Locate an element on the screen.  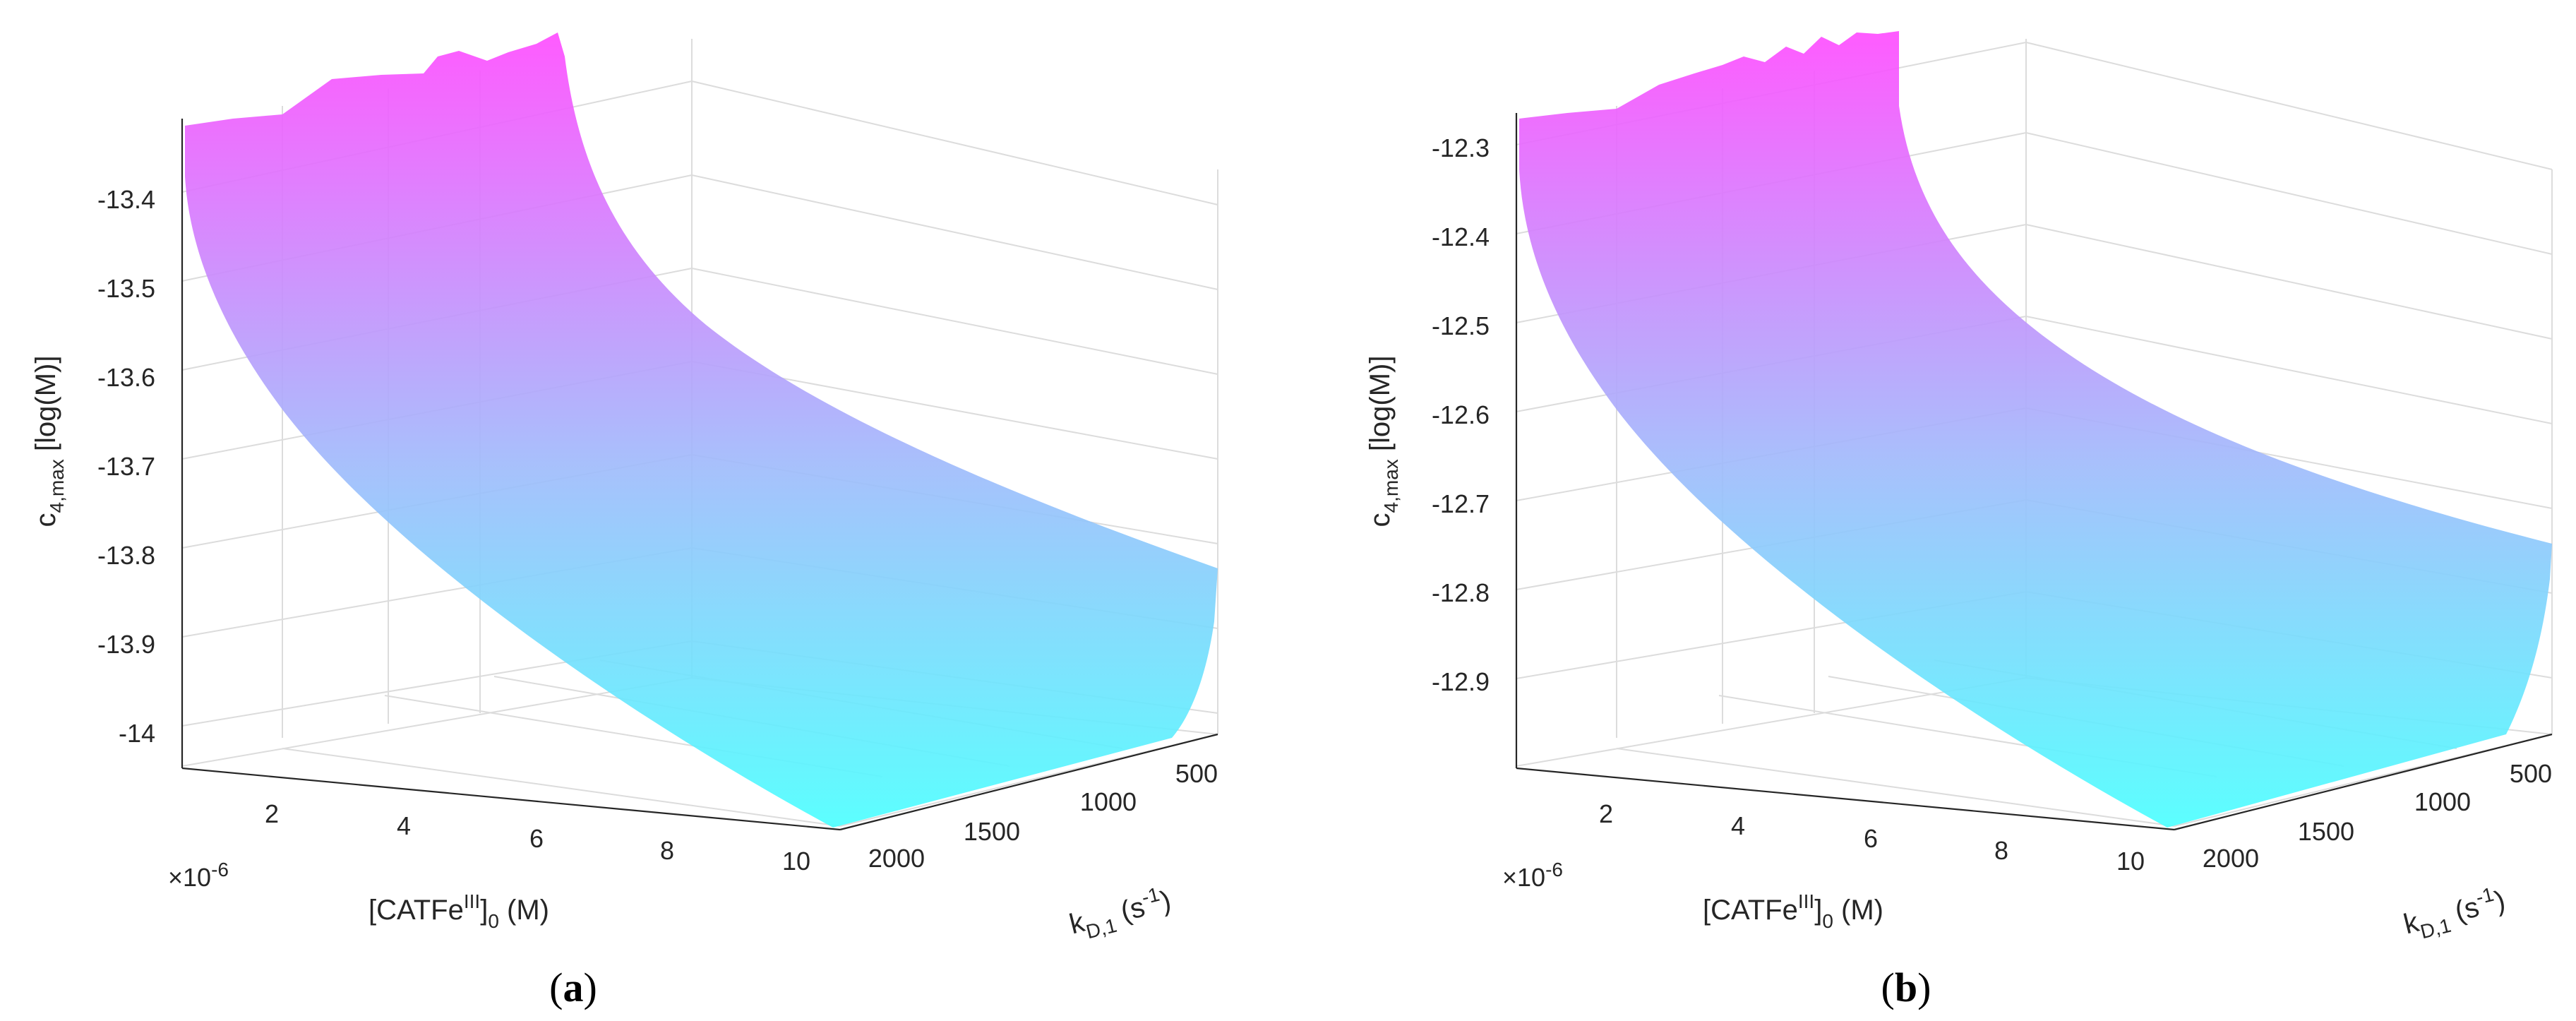
panel-b-caption: (b) is located at coordinates (1906, 988).